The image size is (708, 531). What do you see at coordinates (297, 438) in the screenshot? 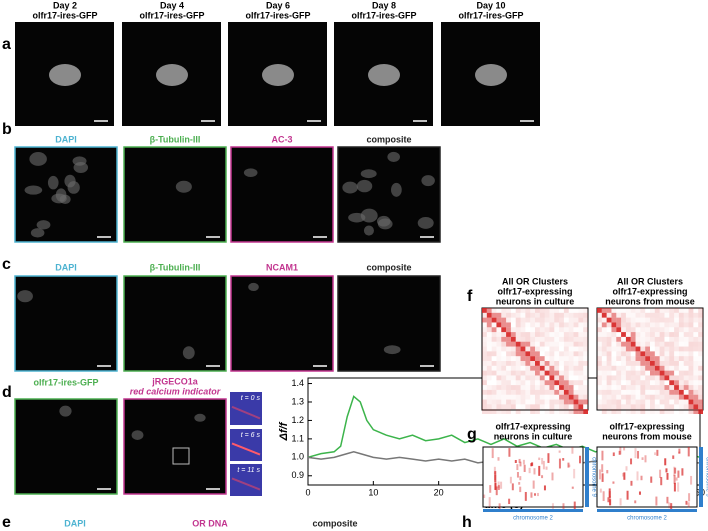
I see `y-tick-label: 1.1` at bounding box center [297, 438].